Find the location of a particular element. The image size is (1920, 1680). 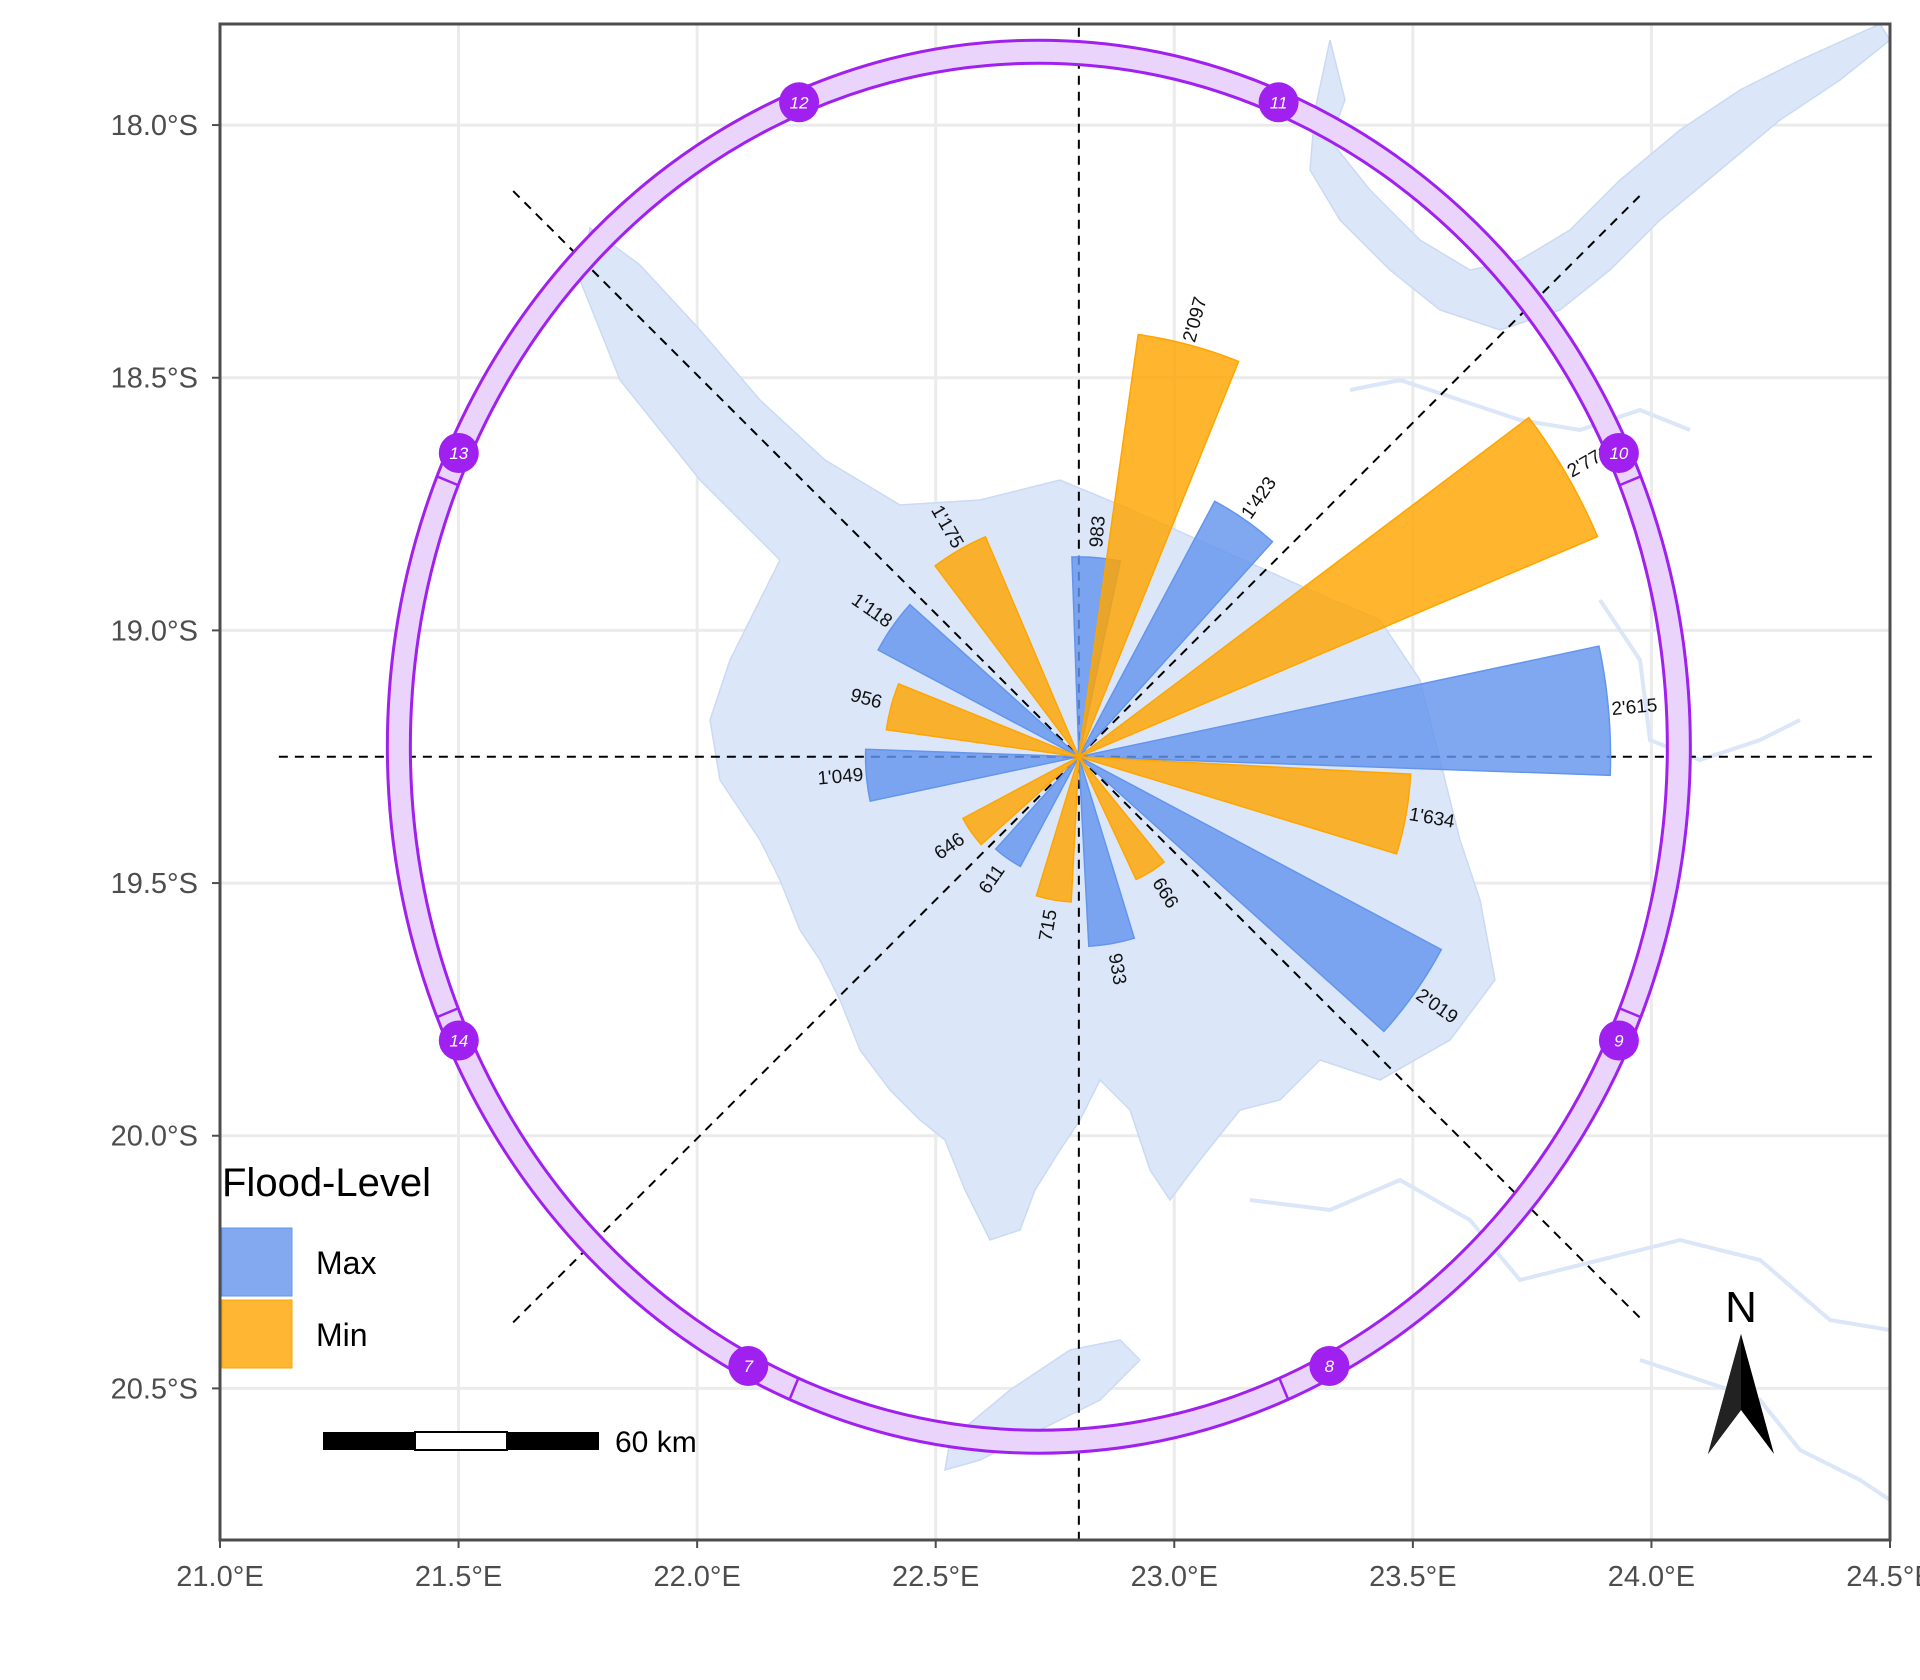

legend-label-max: Max is located at coordinates (346, 1263).